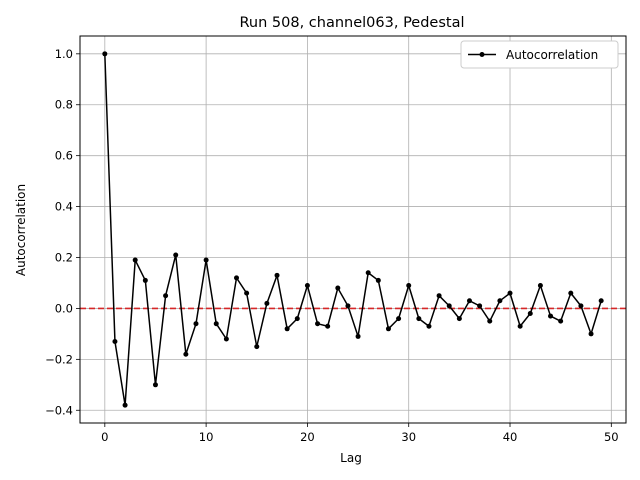 This screenshot has width=640, height=480. I want to click on legend-box, so click(539, 54).